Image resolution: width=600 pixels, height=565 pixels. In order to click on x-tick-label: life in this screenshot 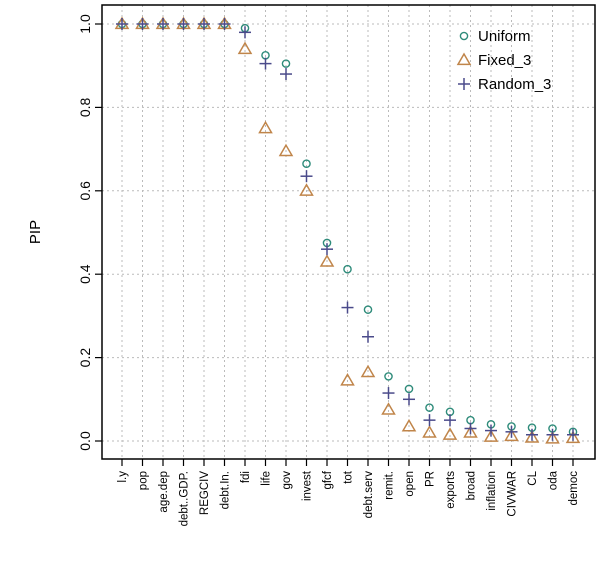, I will do `click(267, 478)`.